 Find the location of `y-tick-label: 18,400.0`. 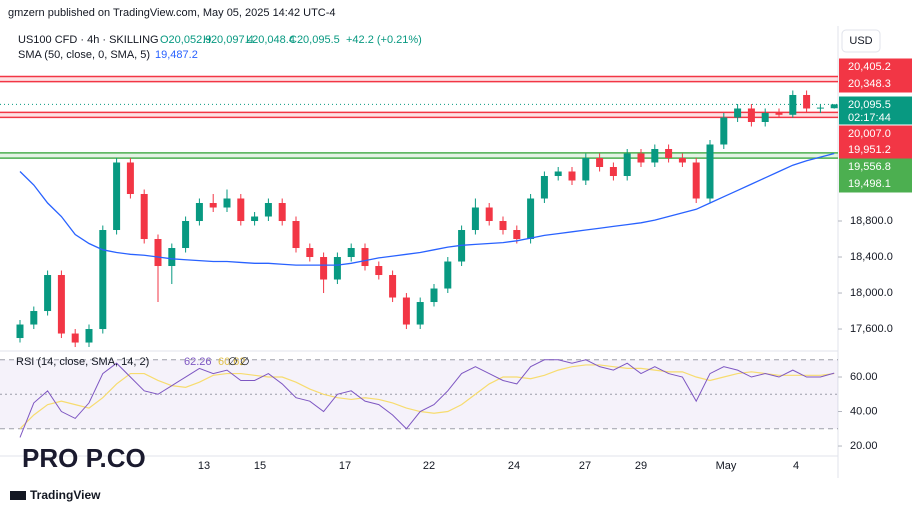

y-tick-label: 18,400.0 is located at coordinates (871, 257).